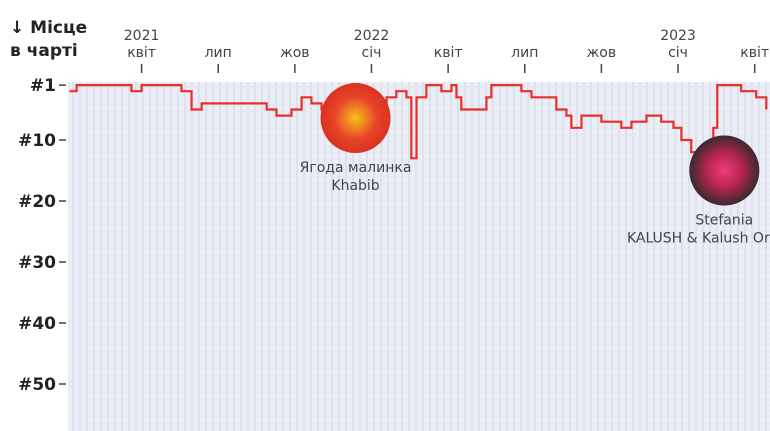 The width and height of the screenshot is (770, 431). What do you see at coordinates (37, 141) in the screenshot?
I see `y-tick-label: #10` at bounding box center [37, 141].